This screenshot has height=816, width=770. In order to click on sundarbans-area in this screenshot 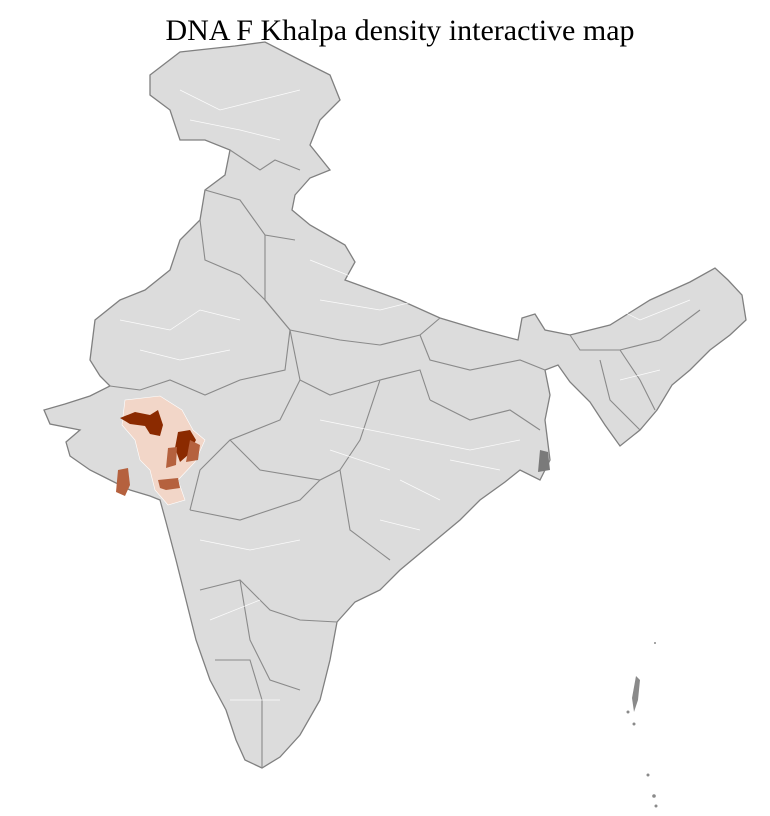, I will do `click(544, 461)`.